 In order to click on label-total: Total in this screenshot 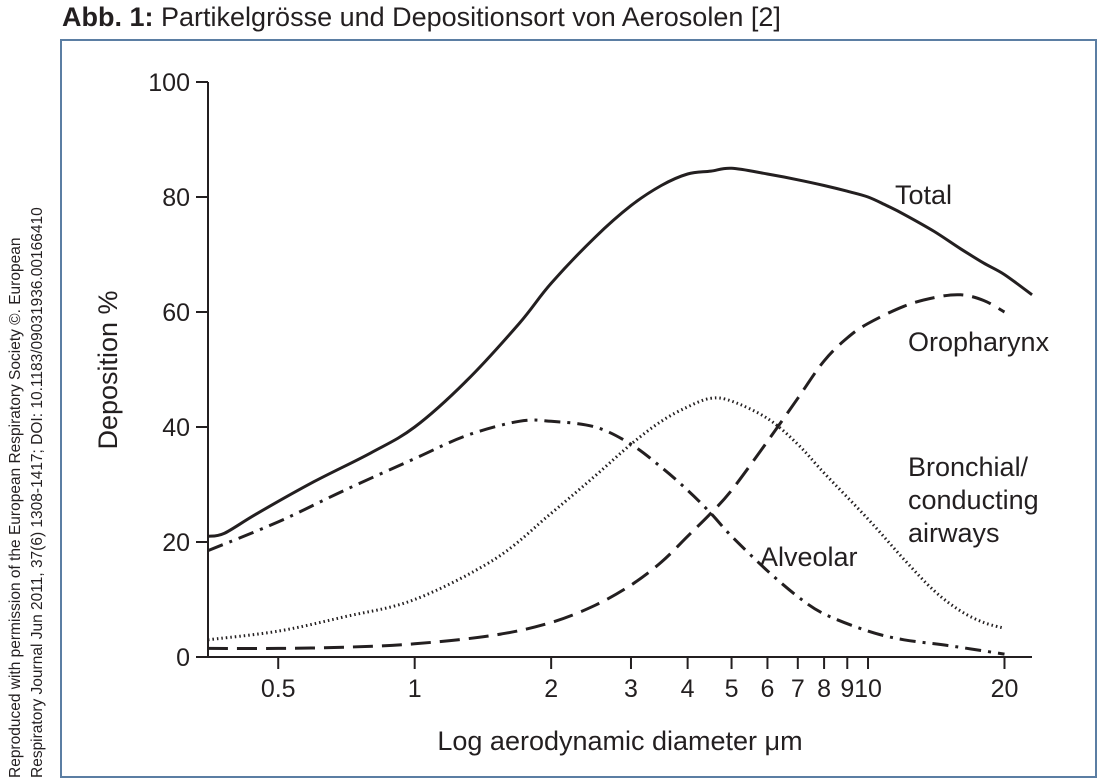, I will do `click(923, 195)`.